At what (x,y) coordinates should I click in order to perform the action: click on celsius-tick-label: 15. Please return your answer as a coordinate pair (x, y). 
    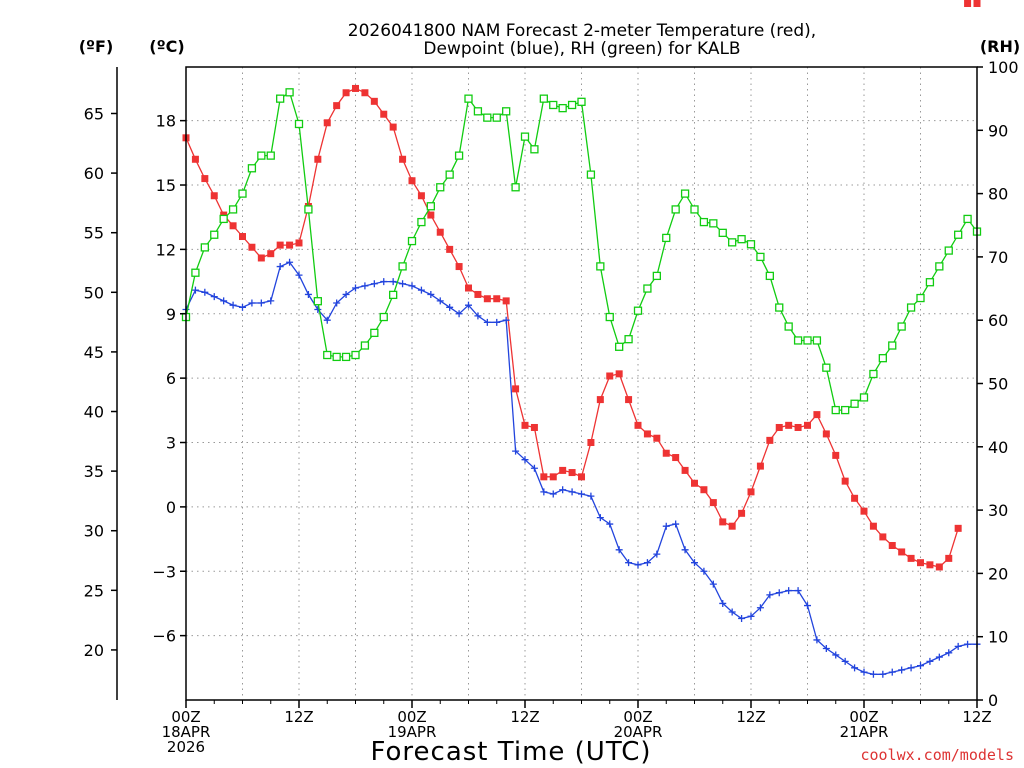
    Looking at the image, I should click on (166, 185).